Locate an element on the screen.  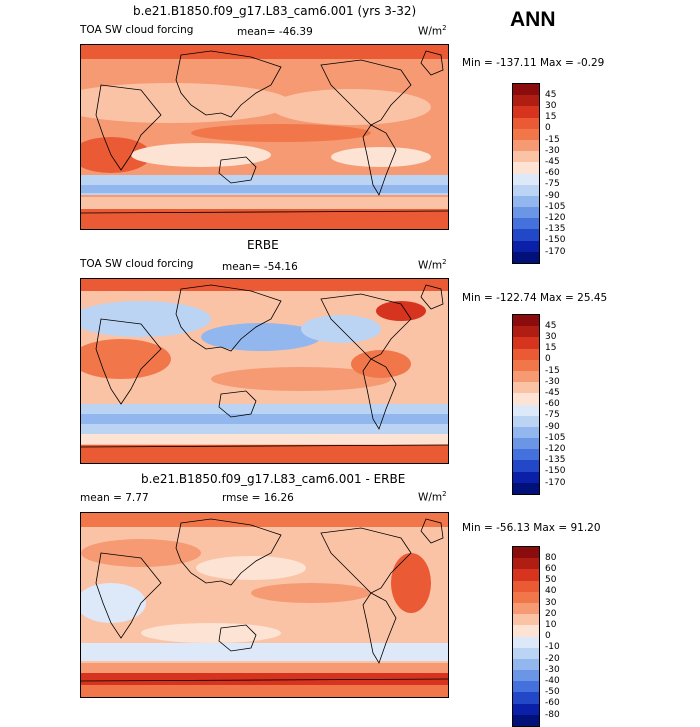
panel3-rmse: rmse = 16.26 is located at coordinates (258, 498).